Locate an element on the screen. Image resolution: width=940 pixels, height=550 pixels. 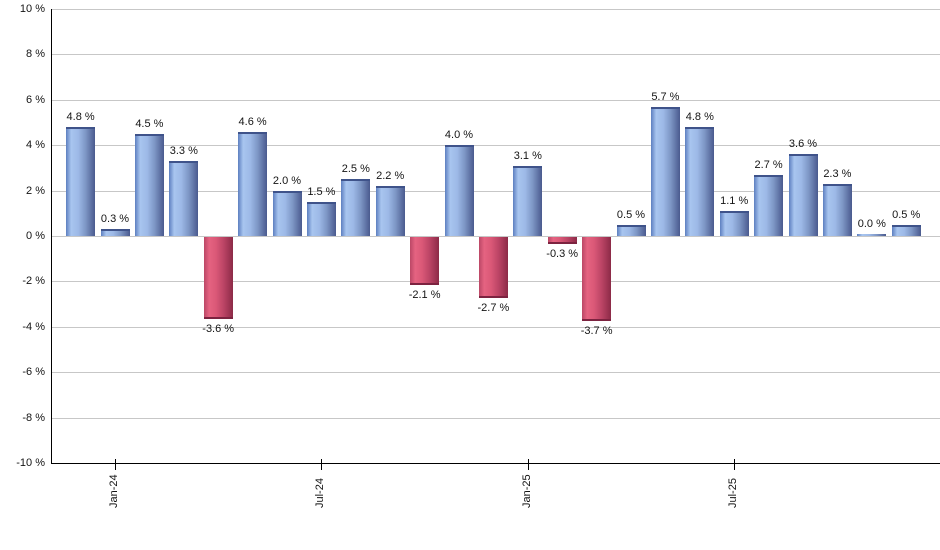
y-axis-tick-label: -10 % is located at coordinates (30, 463).